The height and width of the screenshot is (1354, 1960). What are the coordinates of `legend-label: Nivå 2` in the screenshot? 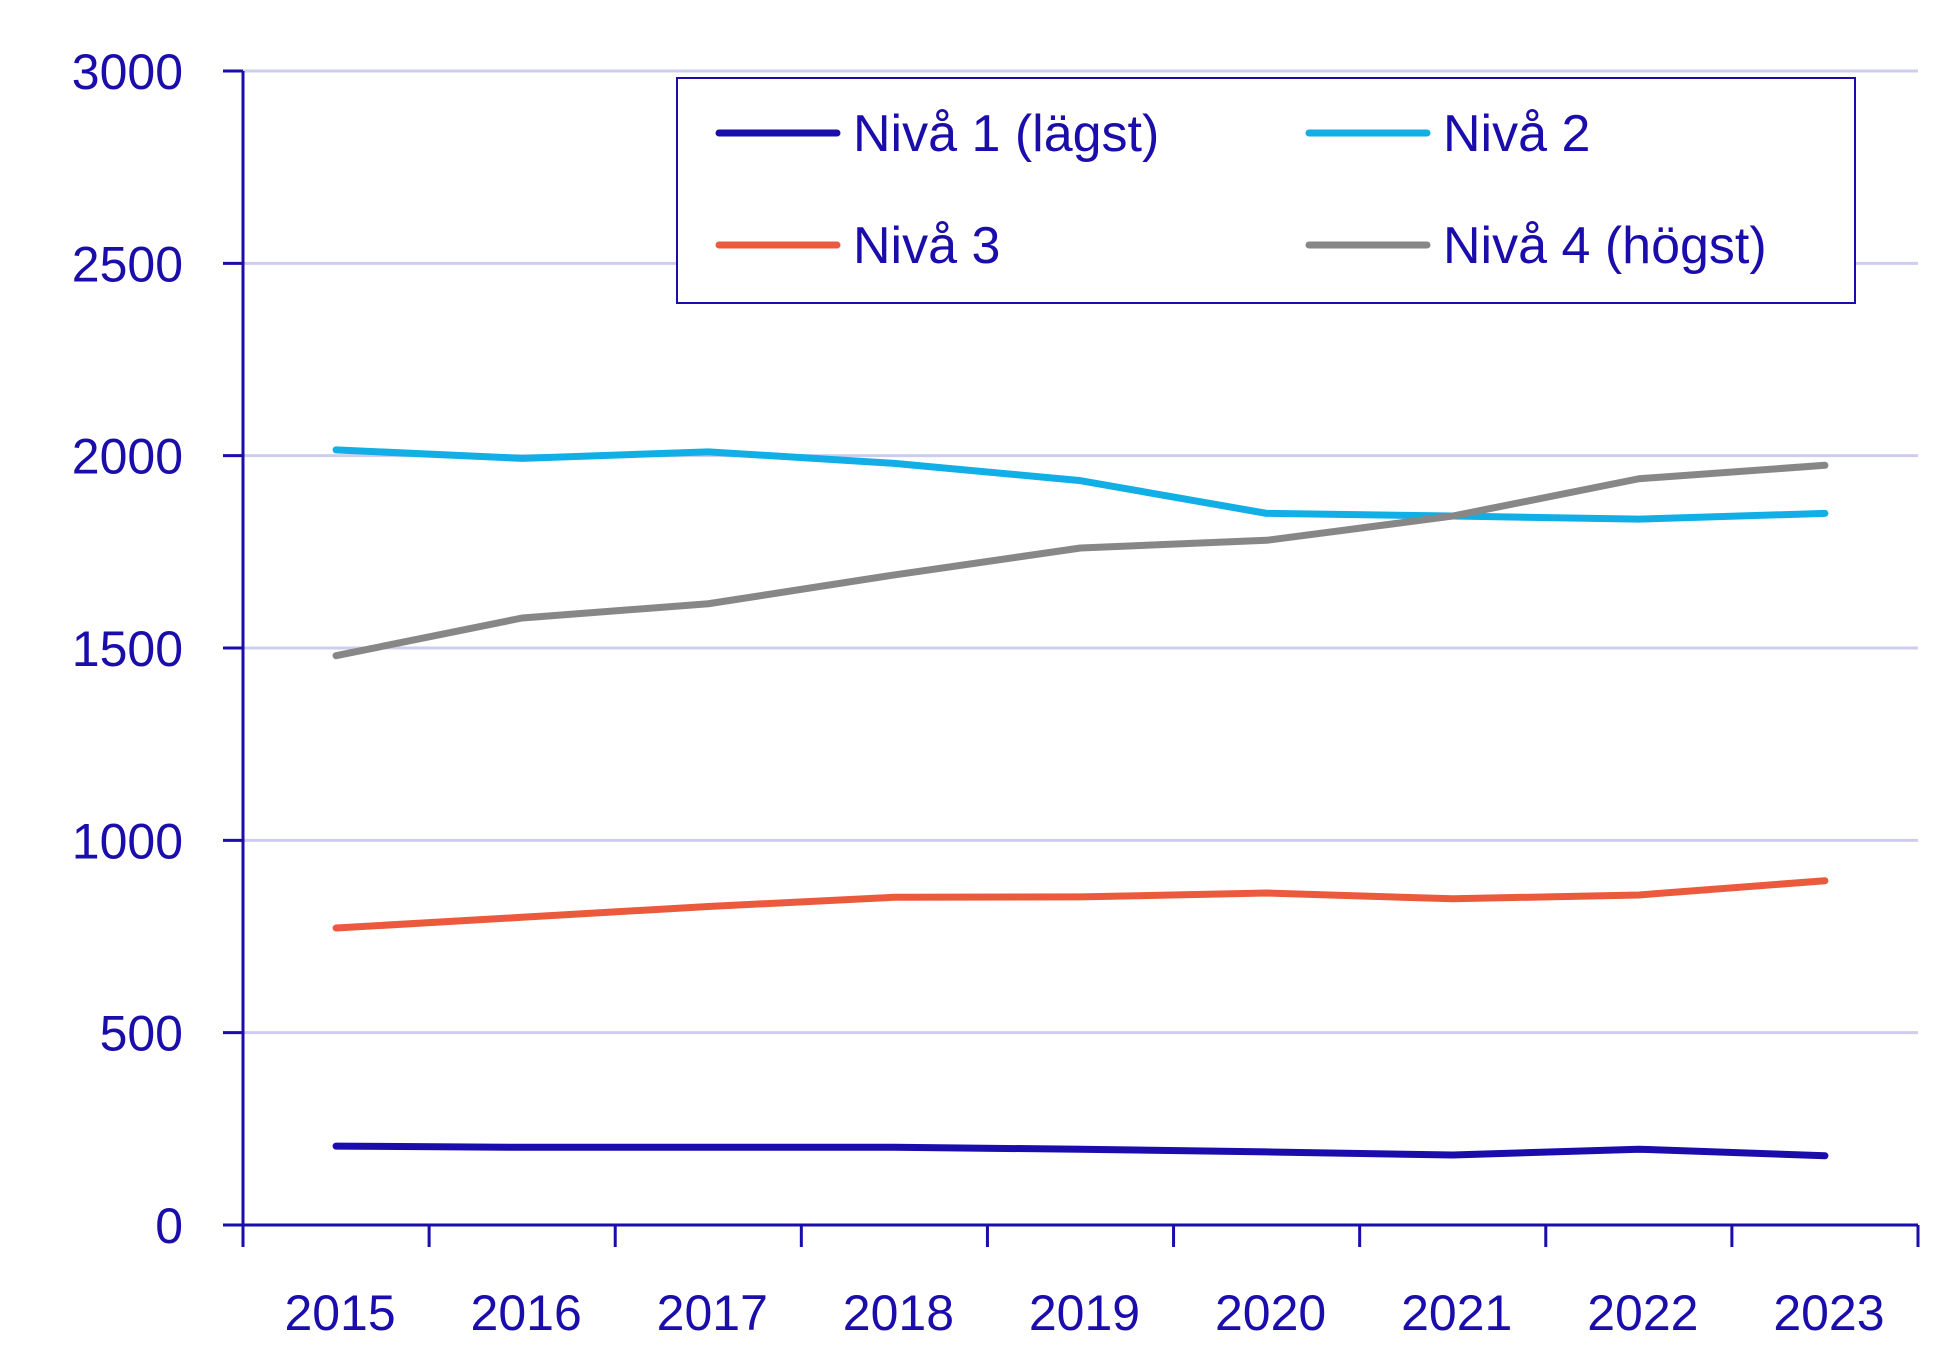 It's located at (1516, 134).